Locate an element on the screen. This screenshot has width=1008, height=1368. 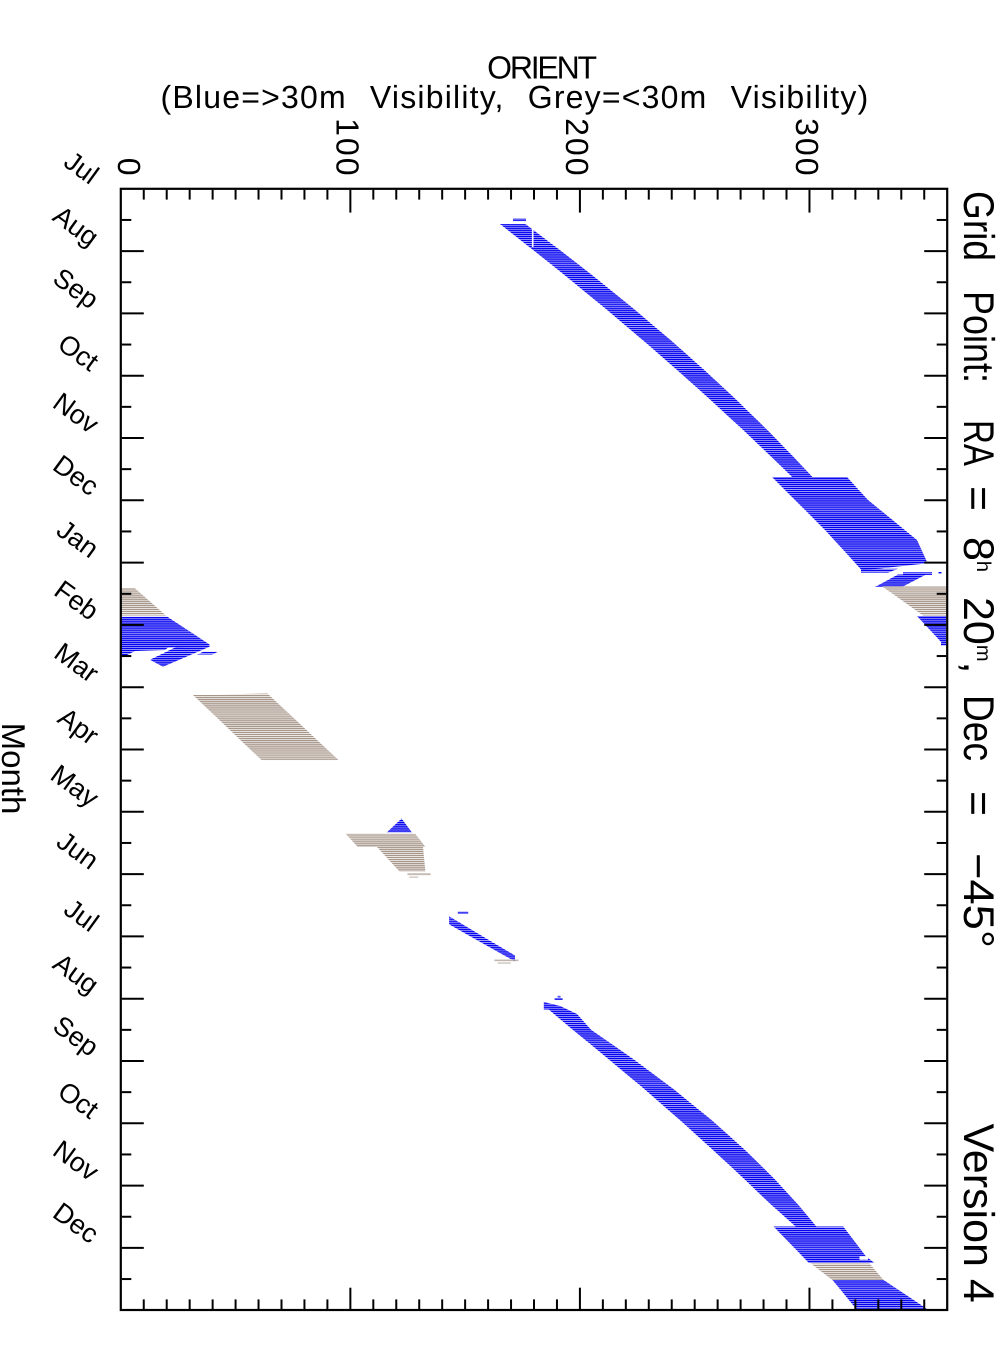
svg-text: 0 is located at coordinates (129, 168).